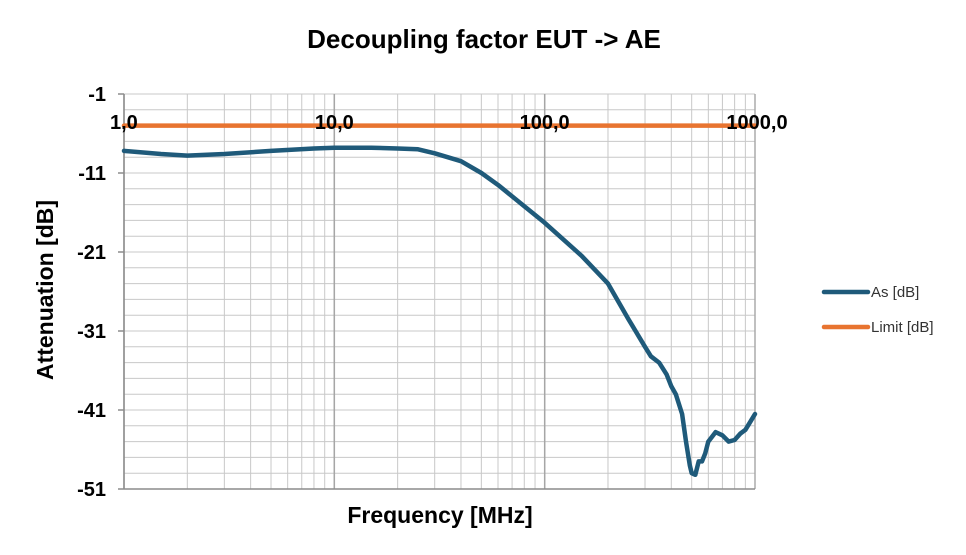 This screenshot has height=555, width=966. Describe the element at coordinates (45, 290) in the screenshot. I see `y-axis-label: Attenuation [dB]` at that location.